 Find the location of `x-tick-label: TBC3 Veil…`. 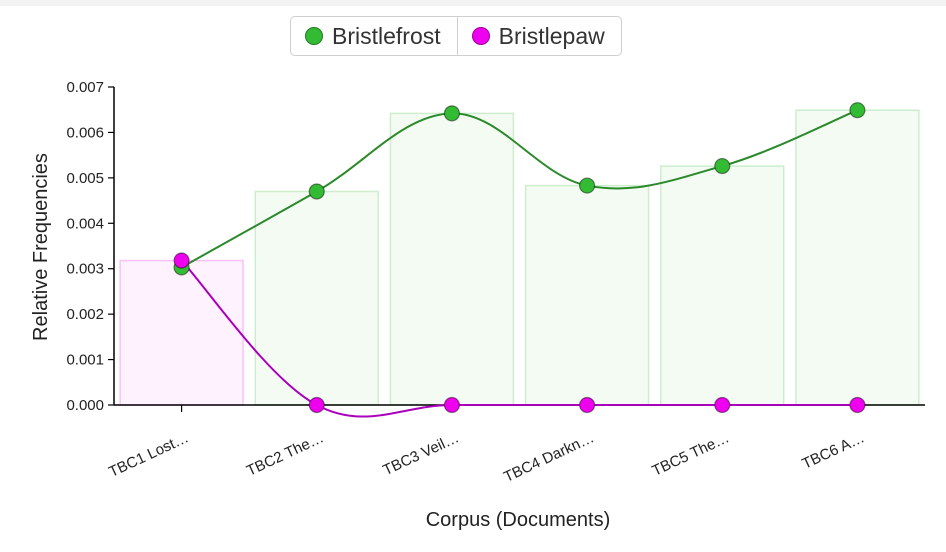

x-tick-label: TBC3 Veil… is located at coordinates (420, 454).